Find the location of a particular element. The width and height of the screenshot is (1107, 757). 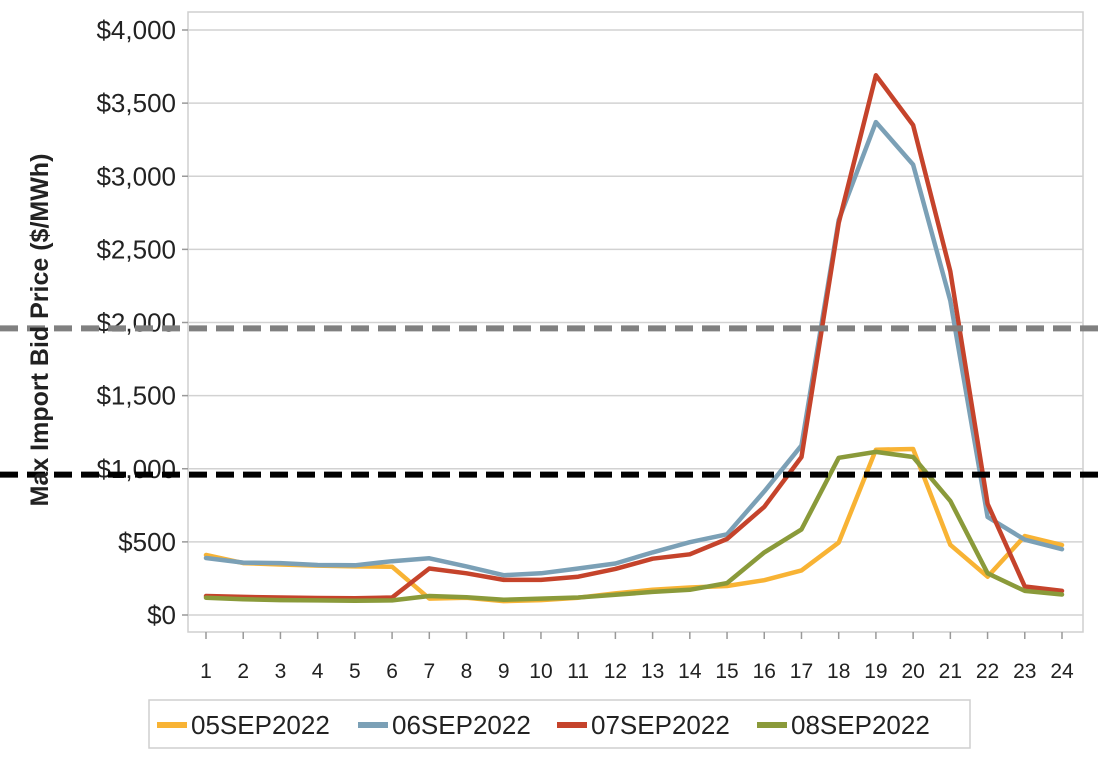

x-tick-label: 9 is located at coordinates (504, 671).